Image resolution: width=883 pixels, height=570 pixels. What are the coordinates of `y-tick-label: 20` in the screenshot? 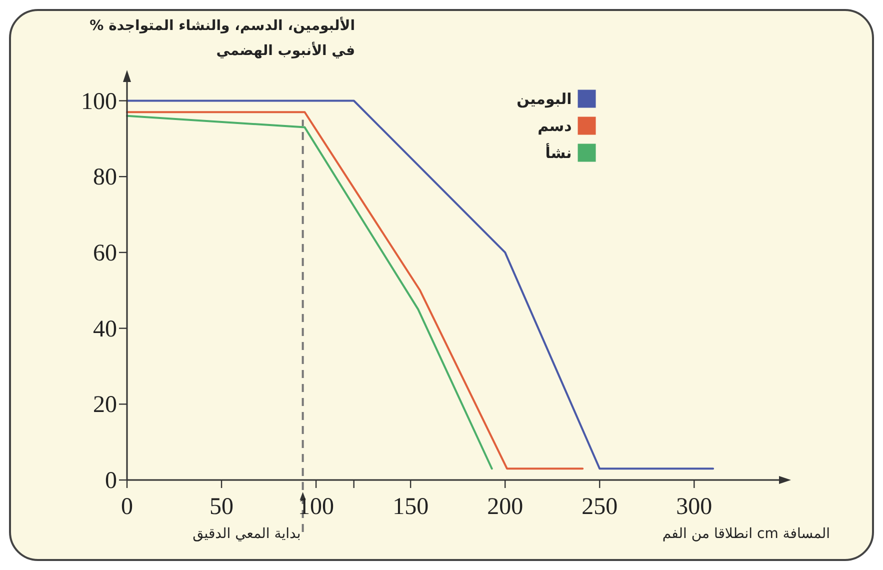 It's located at (105, 405).